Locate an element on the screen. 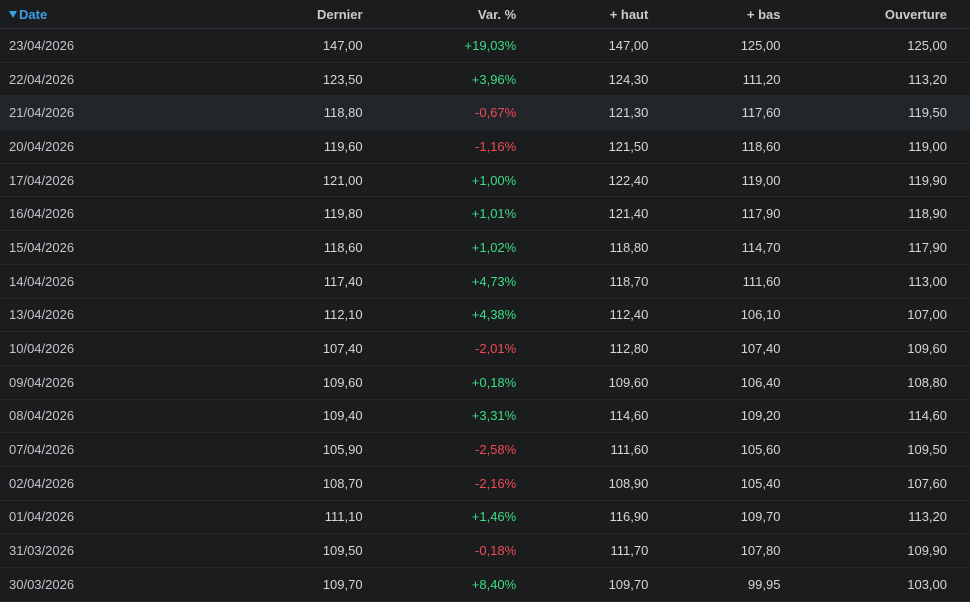 This screenshot has width=970, height=602. cell-last: 119,60 is located at coordinates (278, 146).